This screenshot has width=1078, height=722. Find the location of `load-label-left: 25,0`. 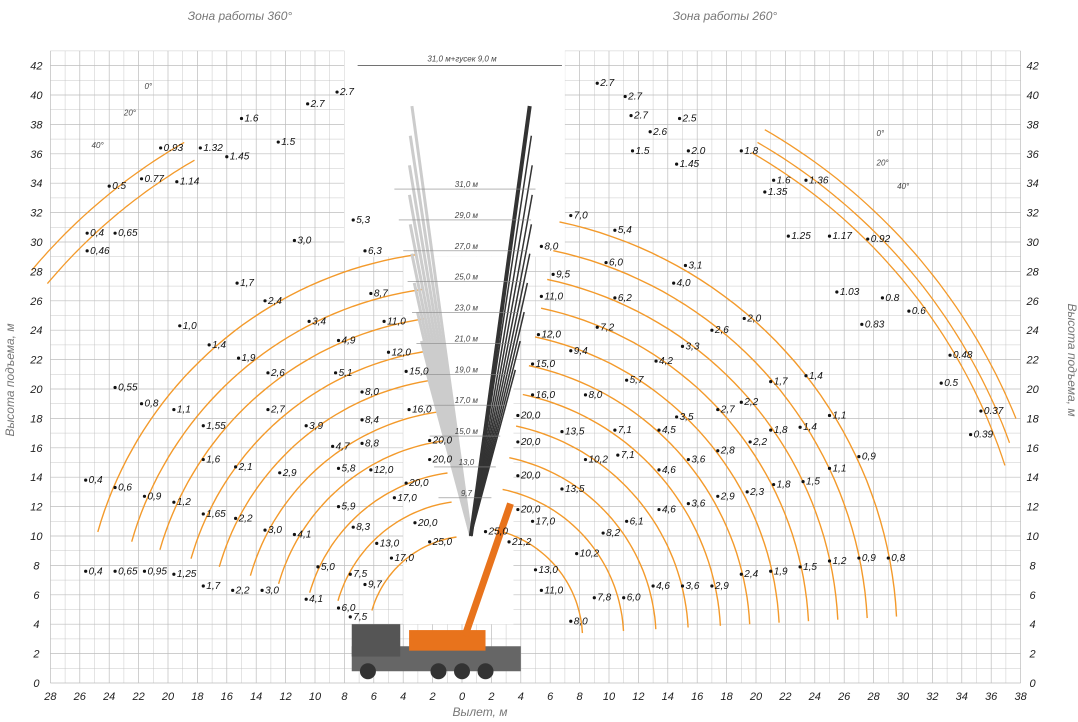

load-label-left: 25,0 is located at coordinates (442, 542).